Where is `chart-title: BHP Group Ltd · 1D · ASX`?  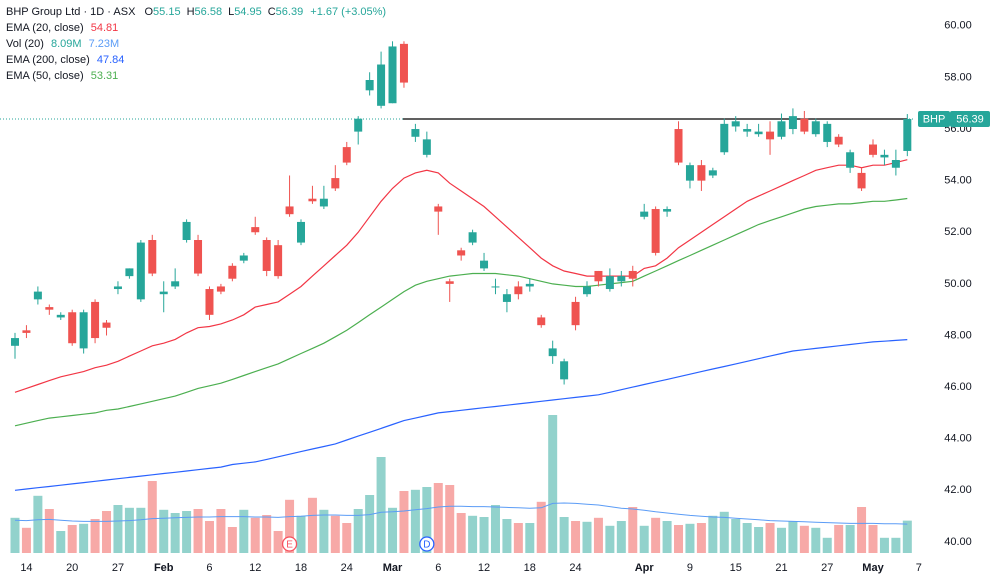 chart-title: BHP Group Ltd · 1D · ASX is located at coordinates (71, 12).